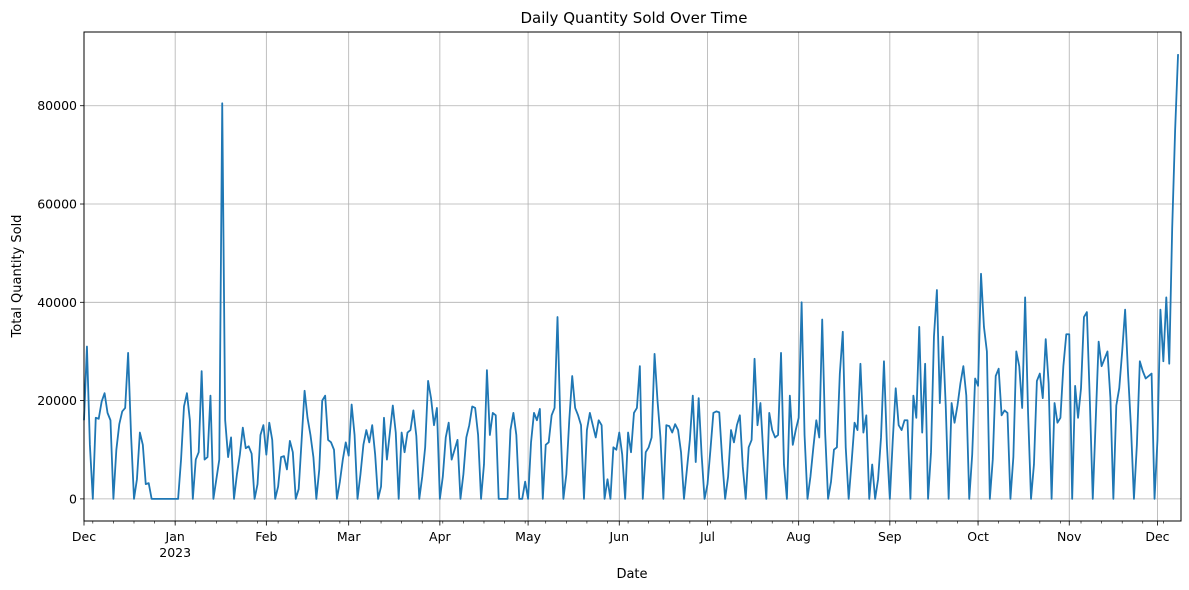  Describe the element at coordinates (707, 536) in the screenshot. I see `x-tick-label: Jul` at that location.